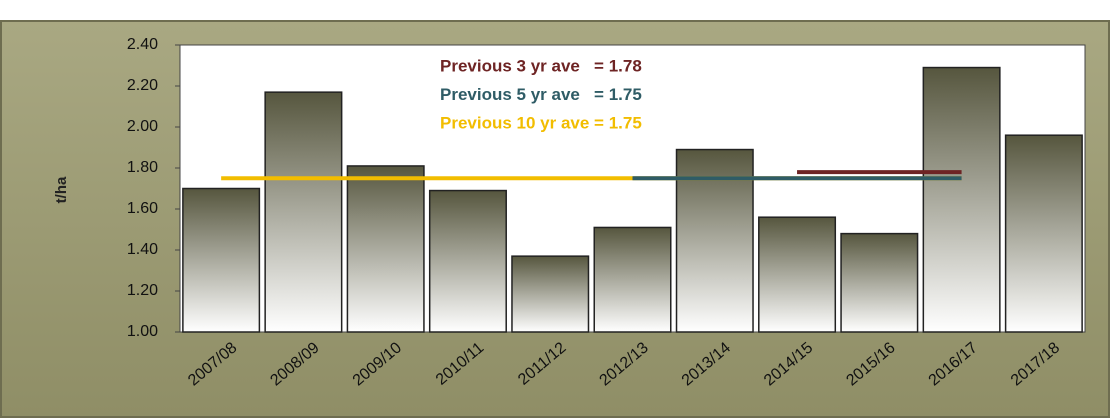 The image size is (1111, 418). I want to click on y-axis-label: t/ha, so click(61, 189).